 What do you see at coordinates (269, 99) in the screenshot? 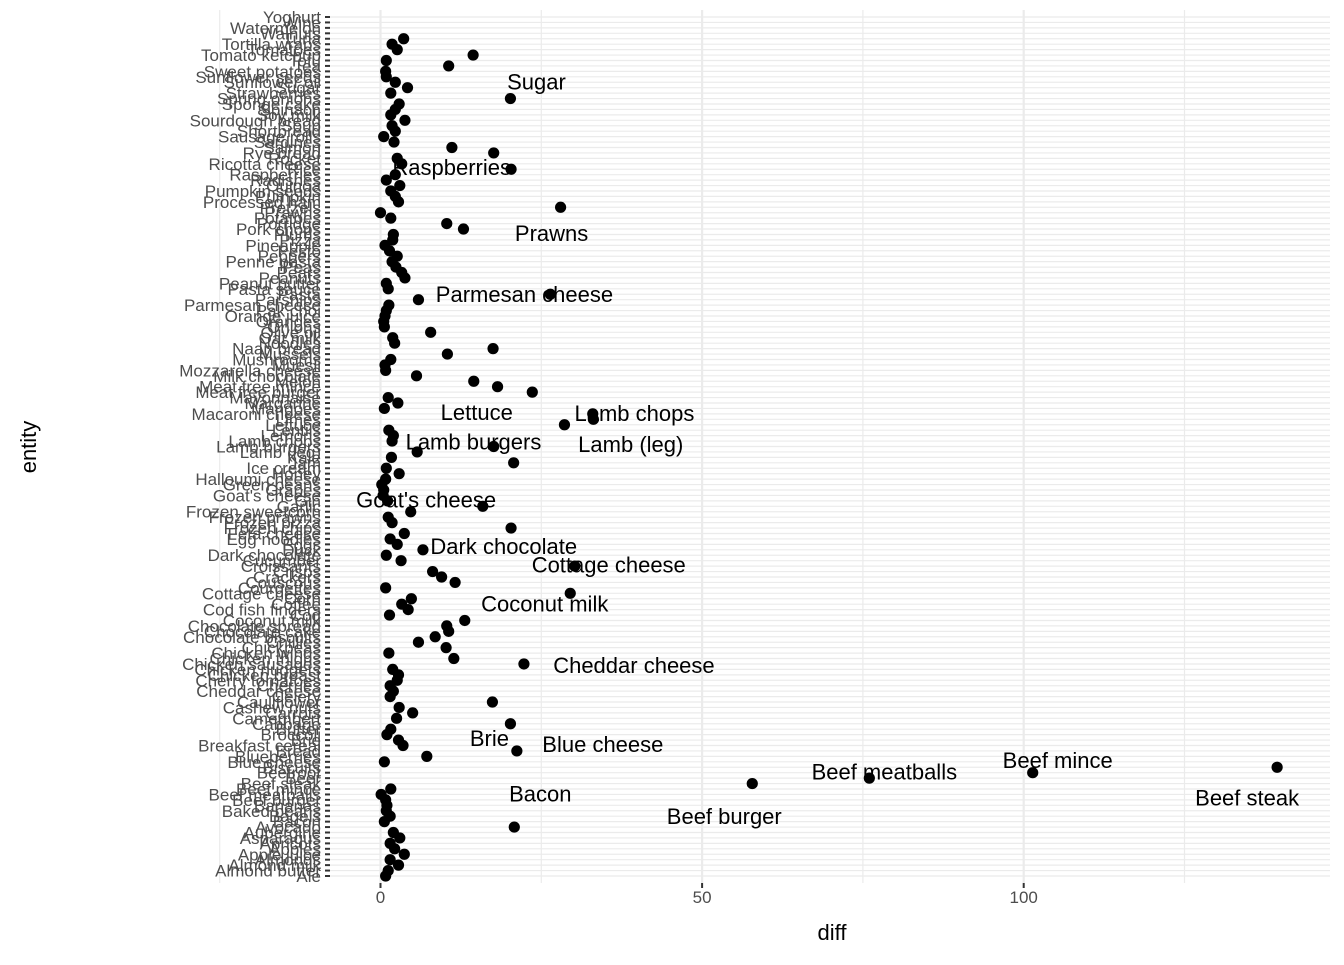
I see `y-tick-label: Spring onions` at bounding box center [269, 99].